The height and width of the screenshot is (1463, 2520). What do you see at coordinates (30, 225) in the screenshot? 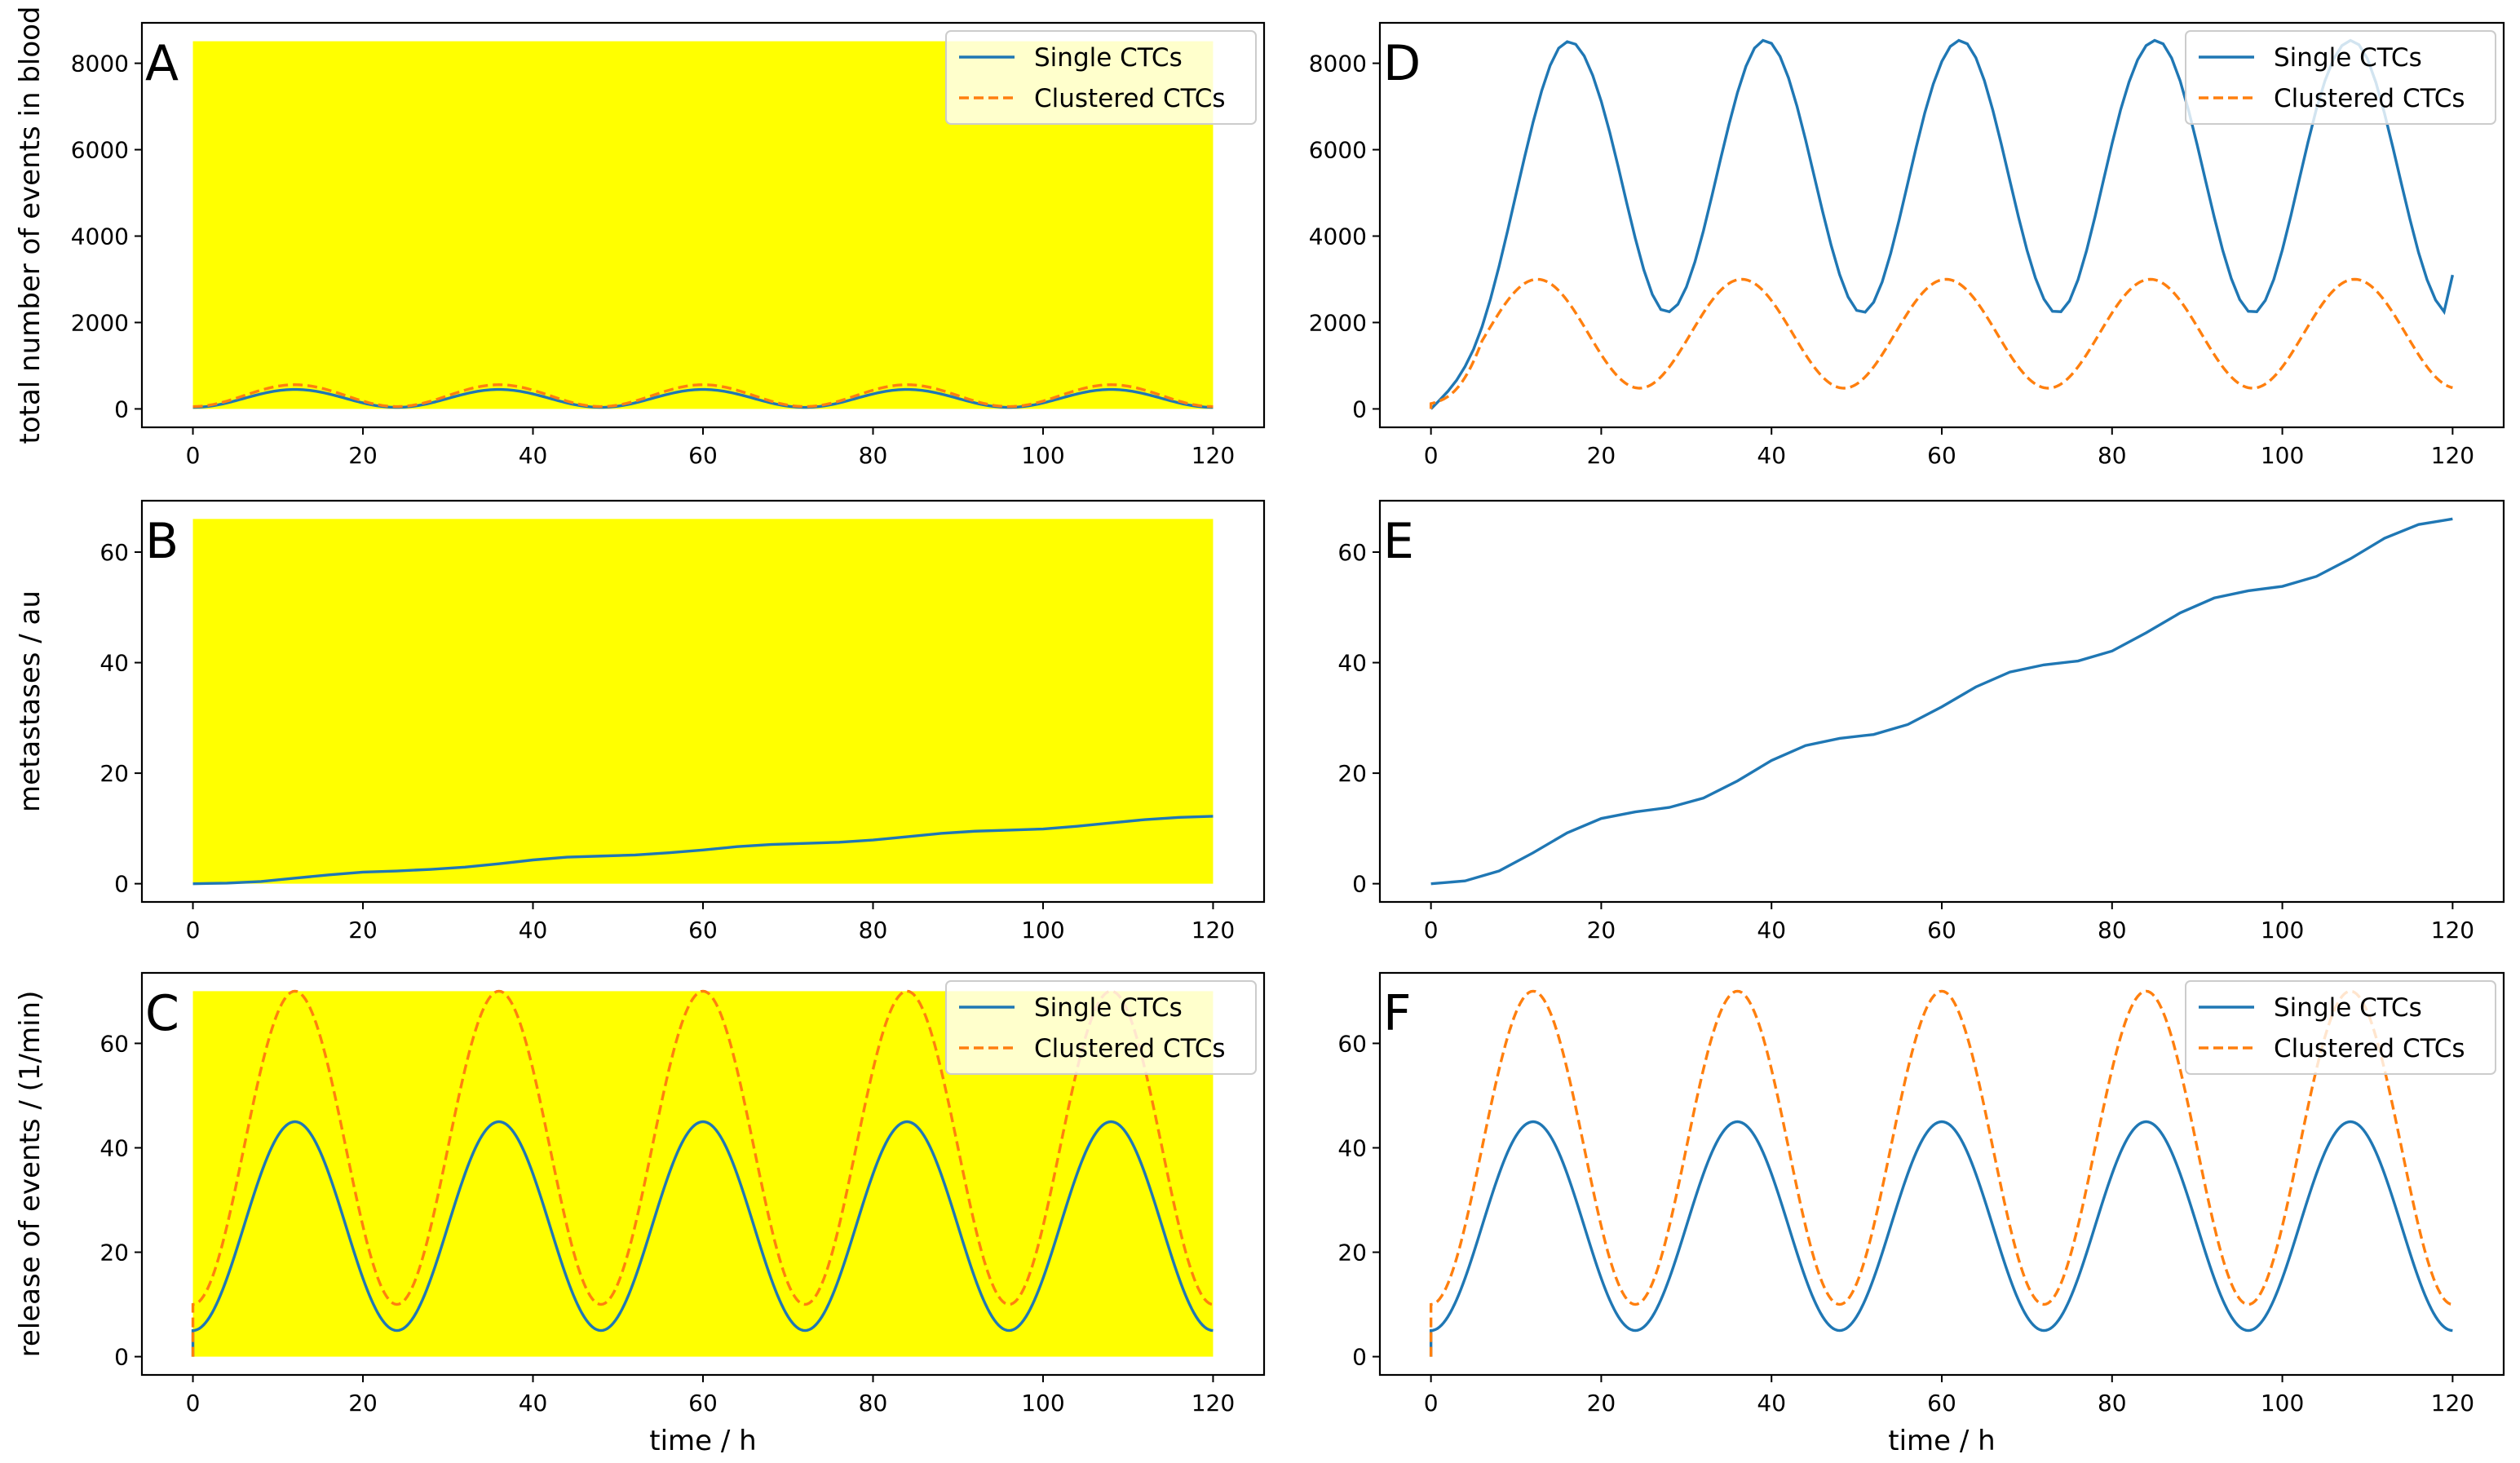
I see `y-axis-label: total number of events in blood` at bounding box center [30, 225].